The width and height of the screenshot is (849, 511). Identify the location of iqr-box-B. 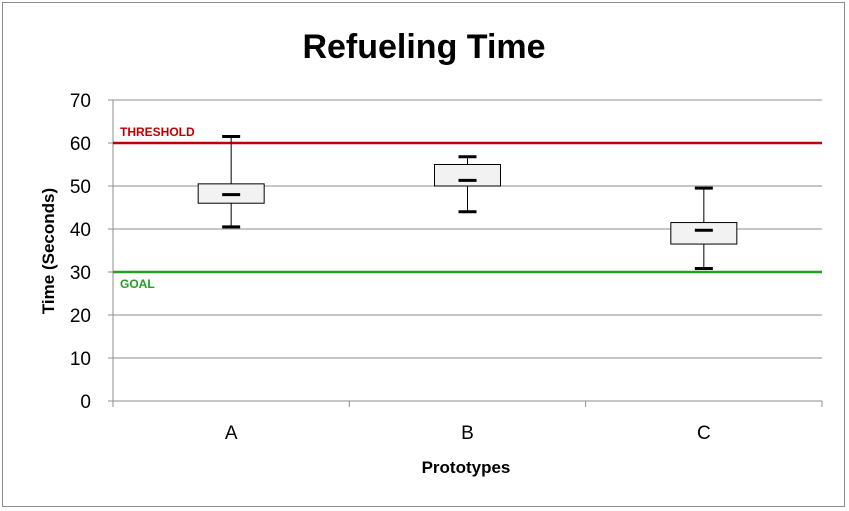
(467, 175).